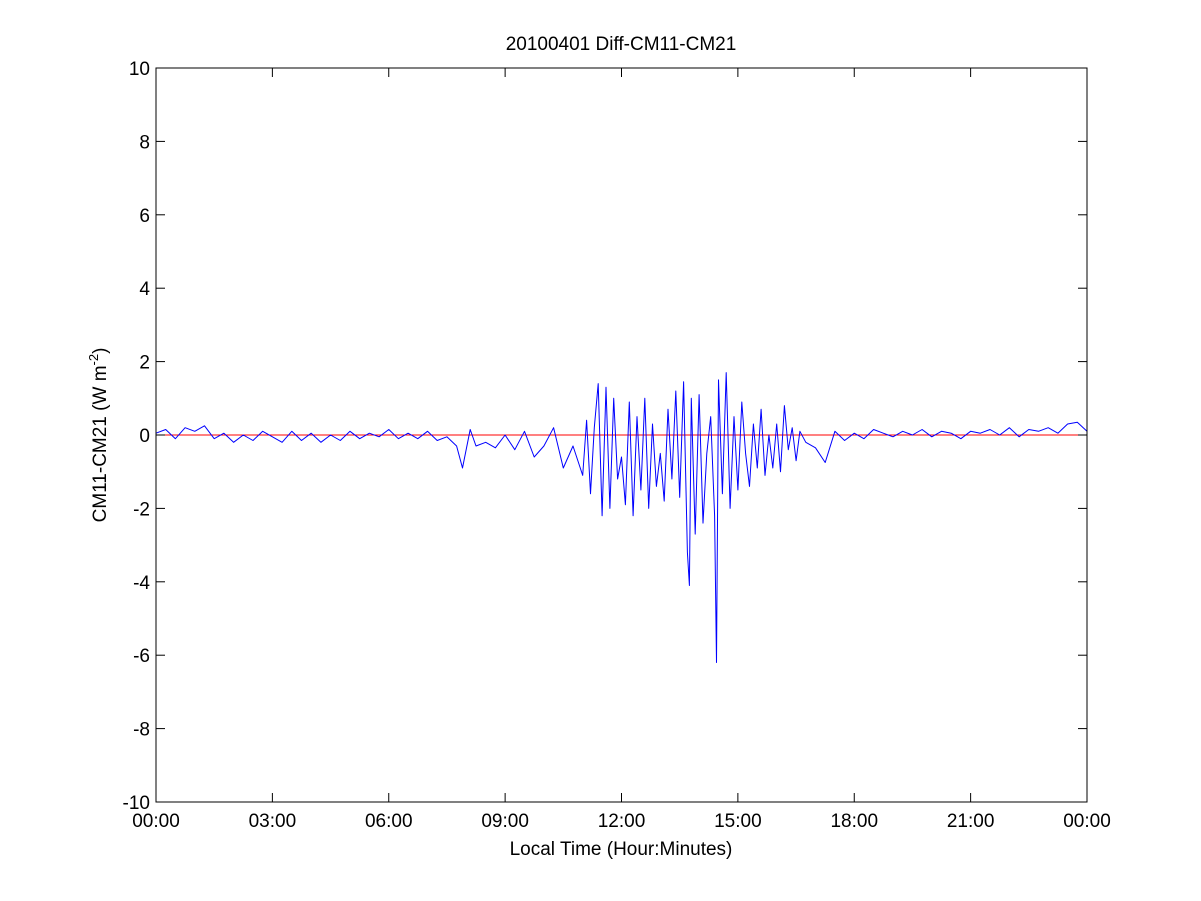 The width and height of the screenshot is (1201, 901). I want to click on y-axis-label-text: CM11-CM21 (W m, so click(100, 443).